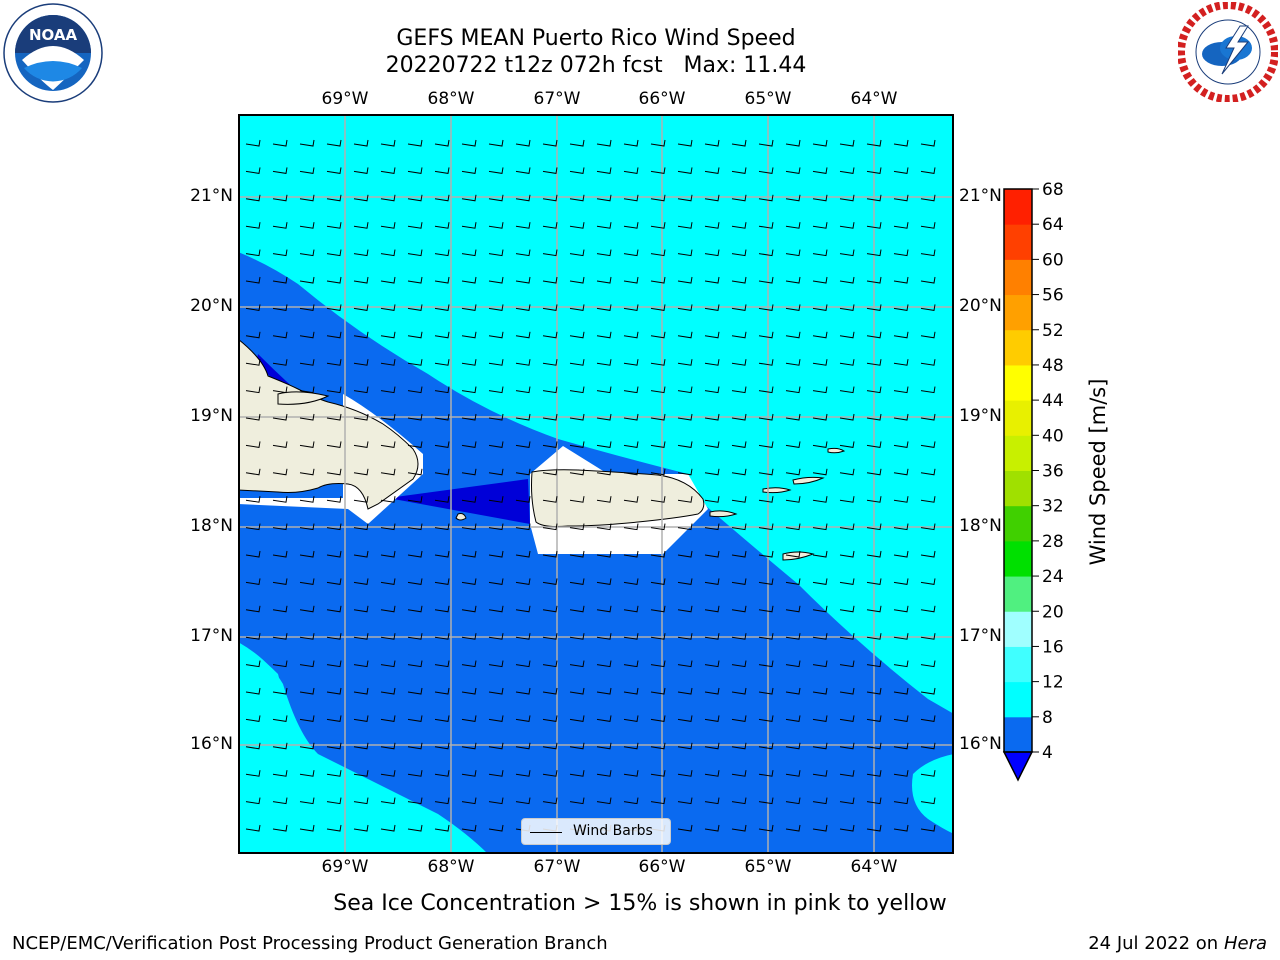  I want to click on colorbar-tick-label: 44, so click(1053, 401).